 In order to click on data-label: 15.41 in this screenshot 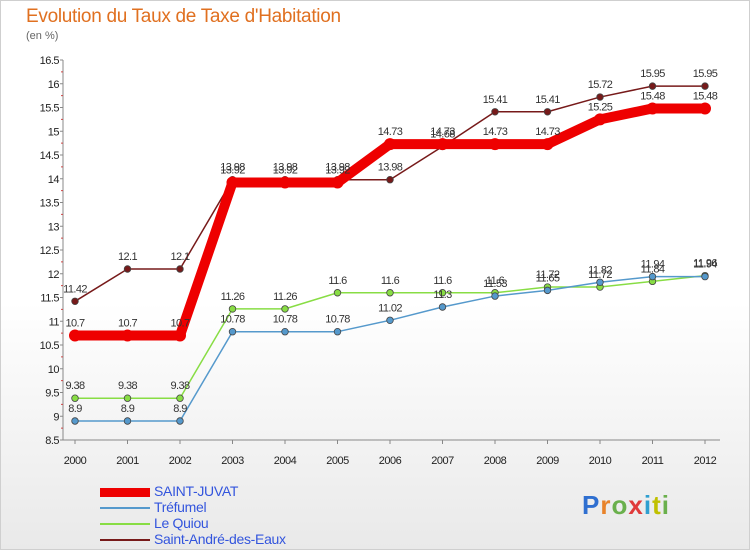, I will do `click(495, 100)`.